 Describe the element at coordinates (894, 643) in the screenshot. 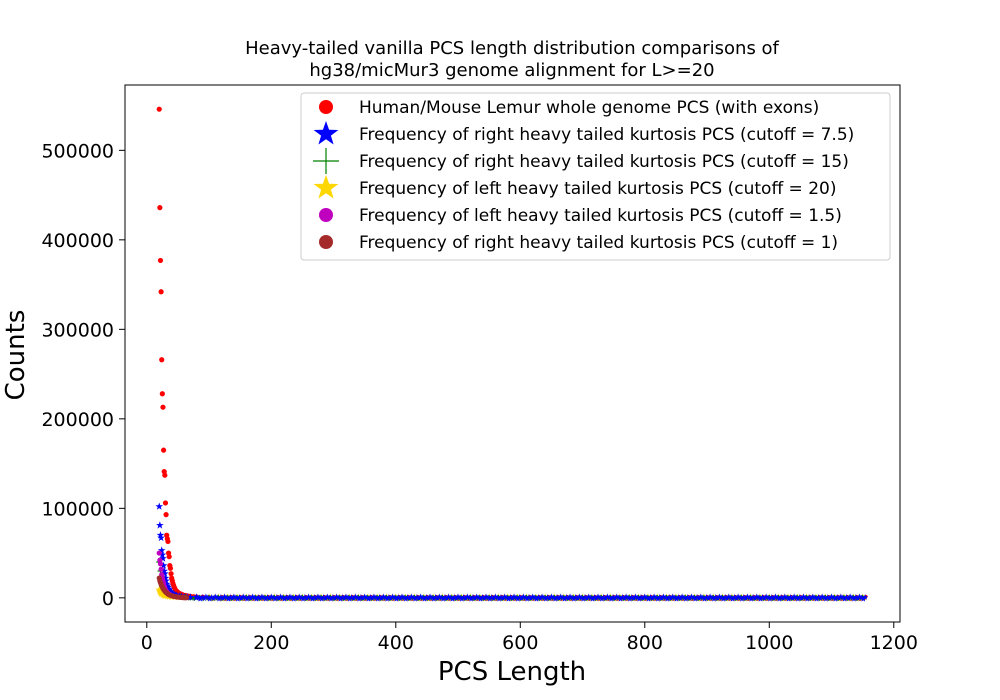

I see `x-tick-label: 1200` at that location.